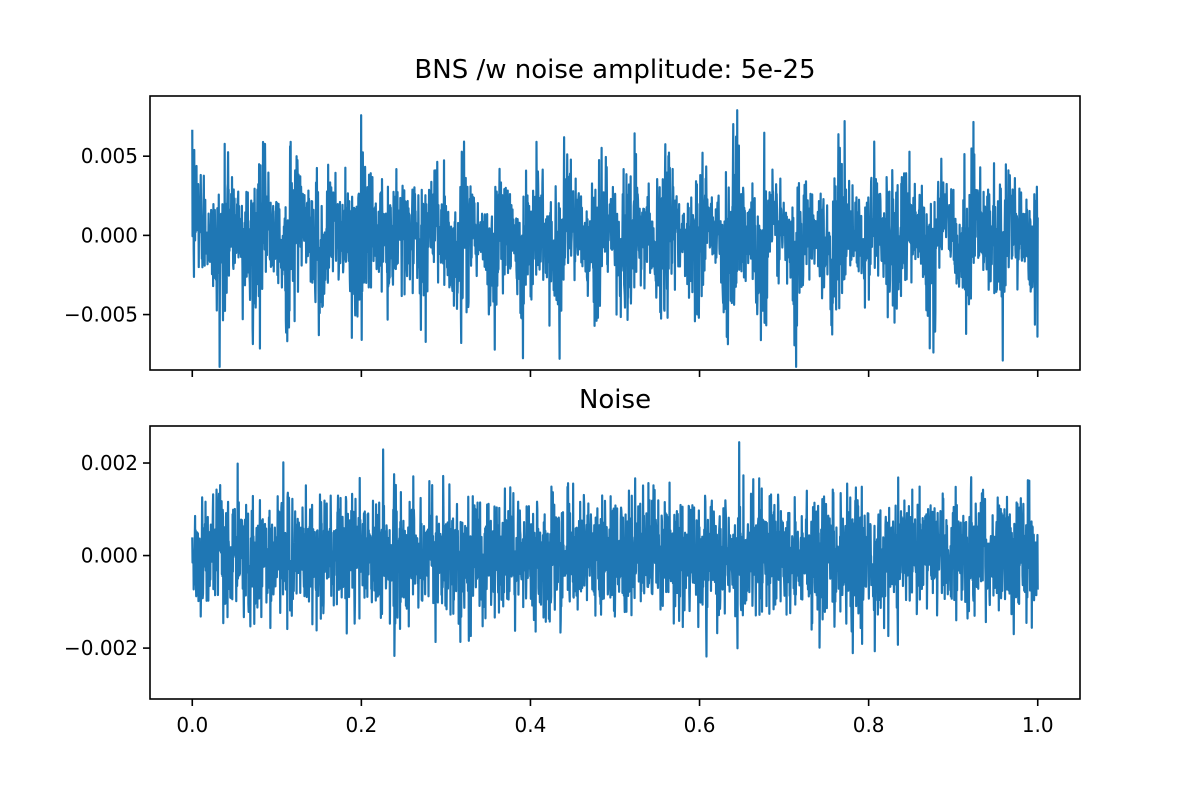 This screenshot has width=1200, height=800. I want to click on y-tick-label-signal: 0.005, so click(109, 156).